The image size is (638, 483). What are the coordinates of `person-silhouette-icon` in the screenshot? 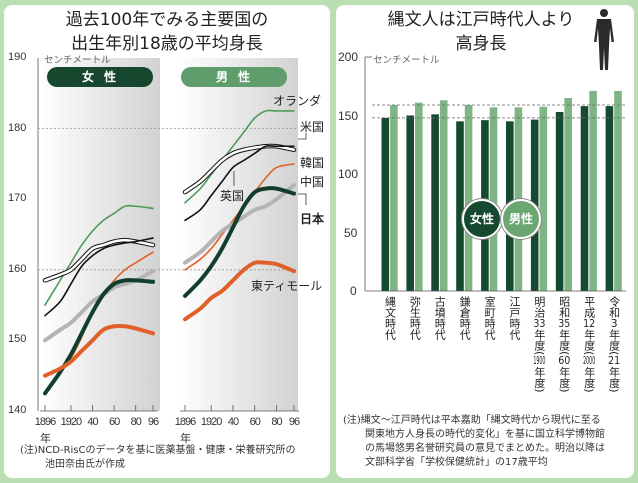 It's located at (604, 39).